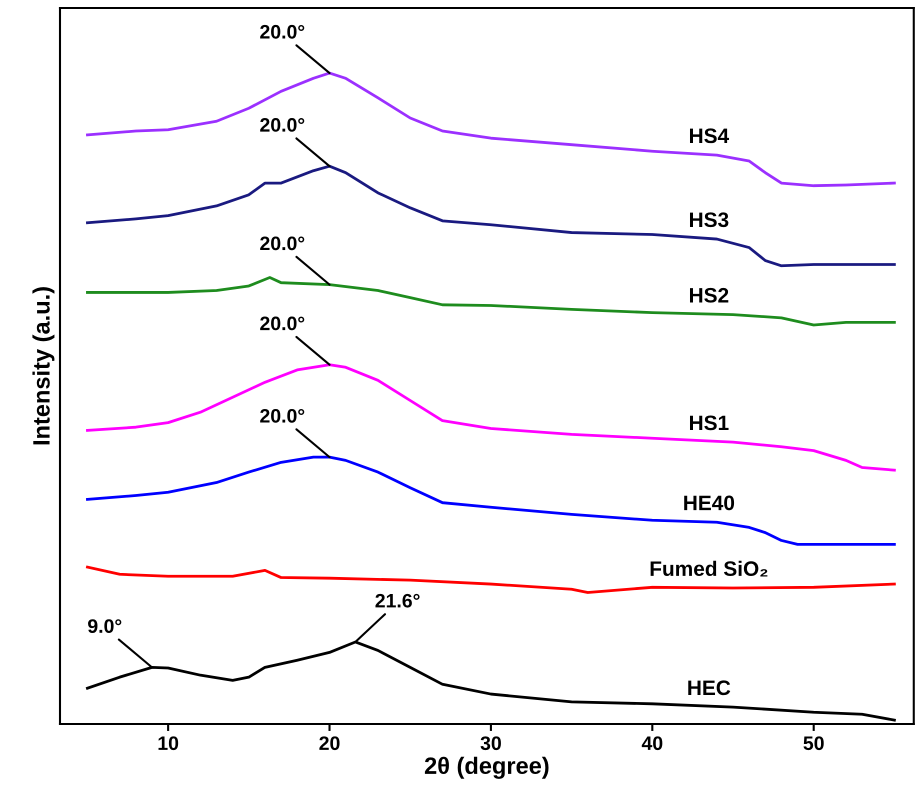 The height and width of the screenshot is (800, 923). I want to click on x-tick-label: 50, so click(813, 743).